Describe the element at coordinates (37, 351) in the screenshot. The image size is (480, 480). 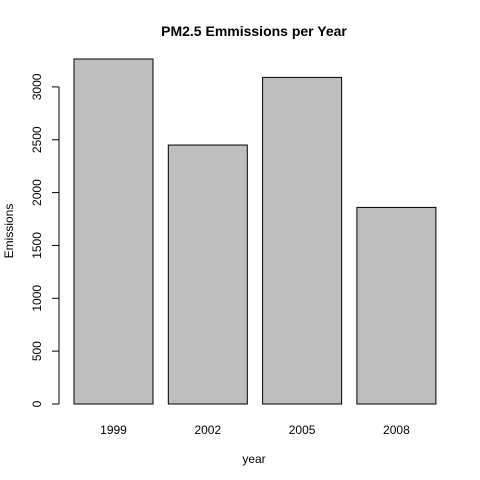
I see `y-tick-label-500: 500` at that location.